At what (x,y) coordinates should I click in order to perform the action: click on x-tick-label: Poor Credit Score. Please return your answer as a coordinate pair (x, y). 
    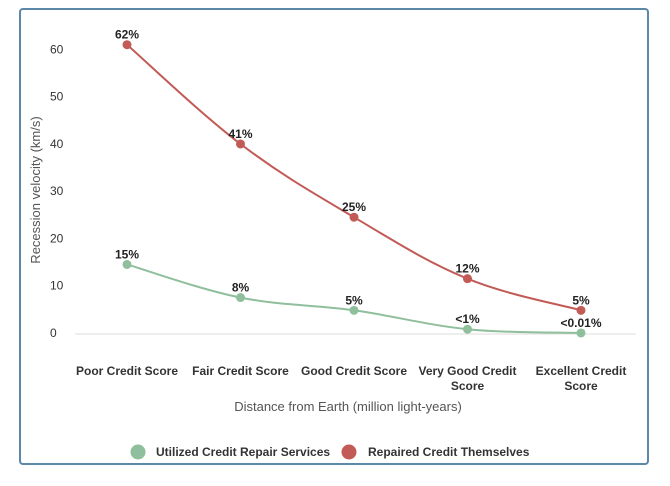
    Looking at the image, I should click on (127, 371).